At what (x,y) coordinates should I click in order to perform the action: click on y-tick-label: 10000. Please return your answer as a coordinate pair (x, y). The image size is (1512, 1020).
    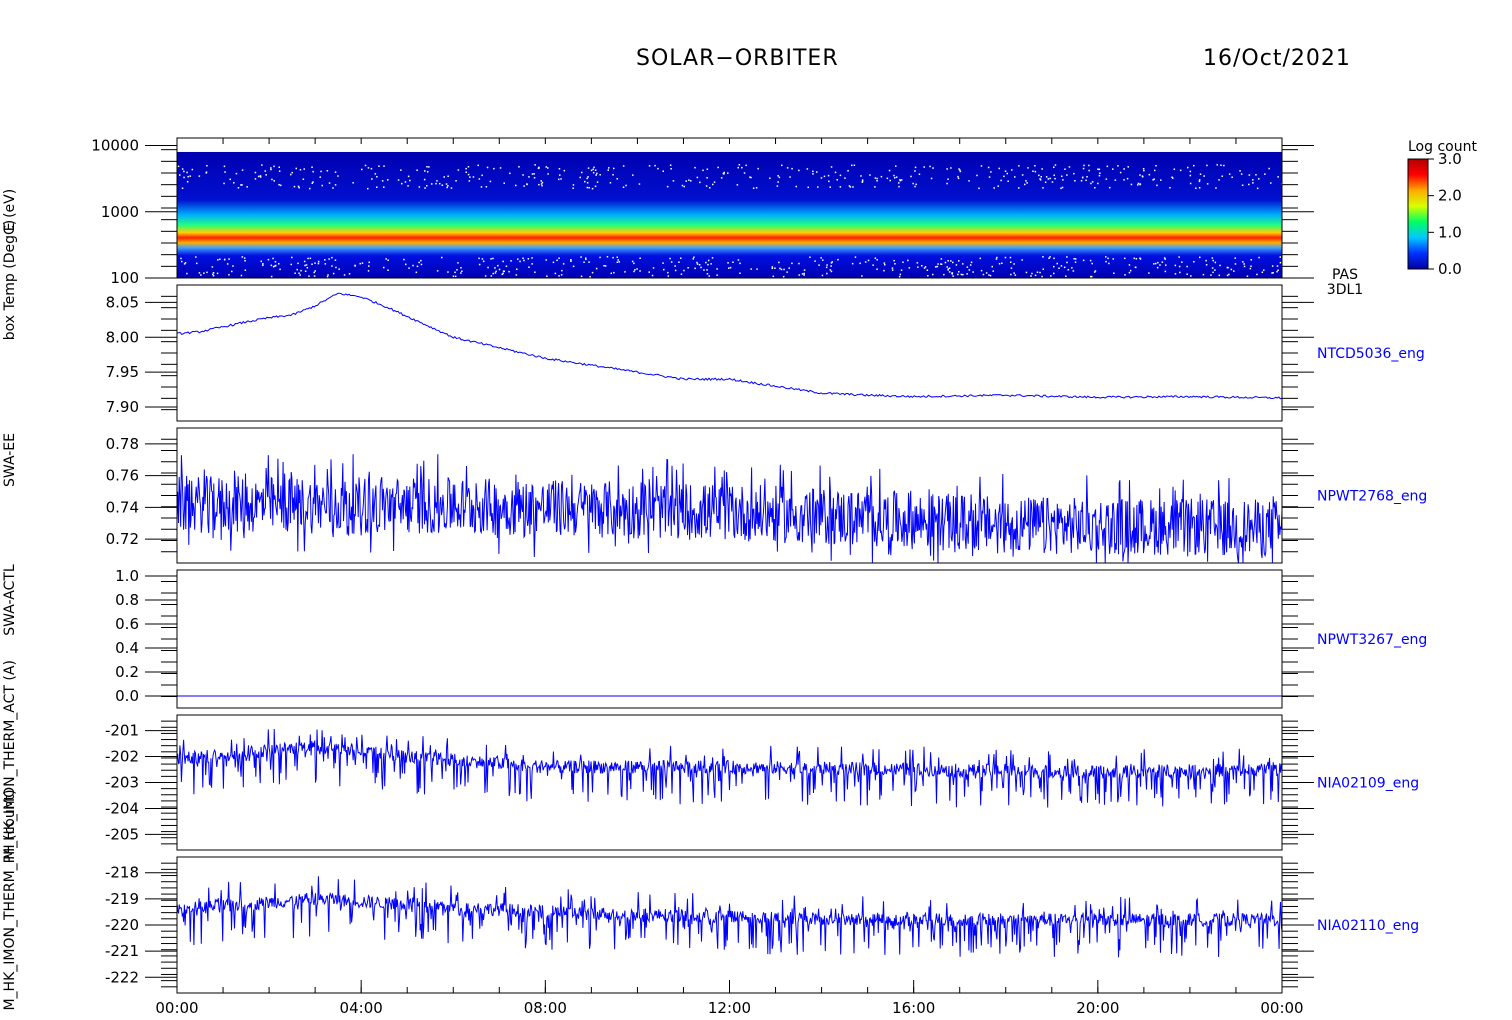
    Looking at the image, I should click on (115, 146).